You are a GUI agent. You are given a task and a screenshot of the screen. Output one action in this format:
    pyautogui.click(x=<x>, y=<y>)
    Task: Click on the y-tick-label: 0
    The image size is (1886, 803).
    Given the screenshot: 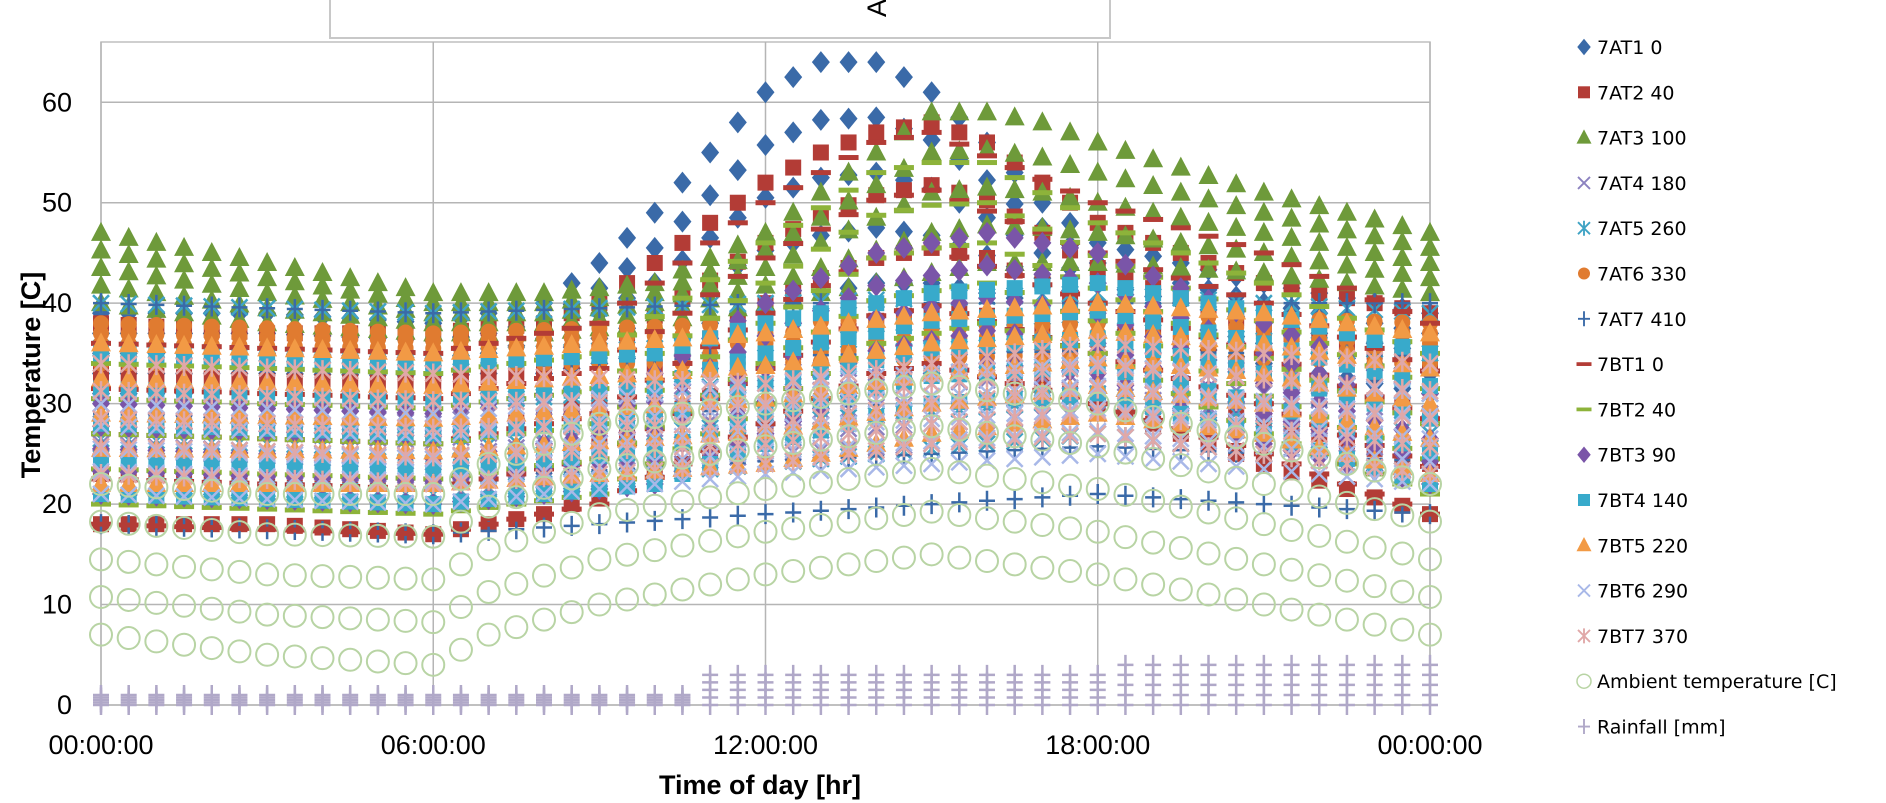 What is the action you would take?
    pyautogui.click(x=64, y=705)
    